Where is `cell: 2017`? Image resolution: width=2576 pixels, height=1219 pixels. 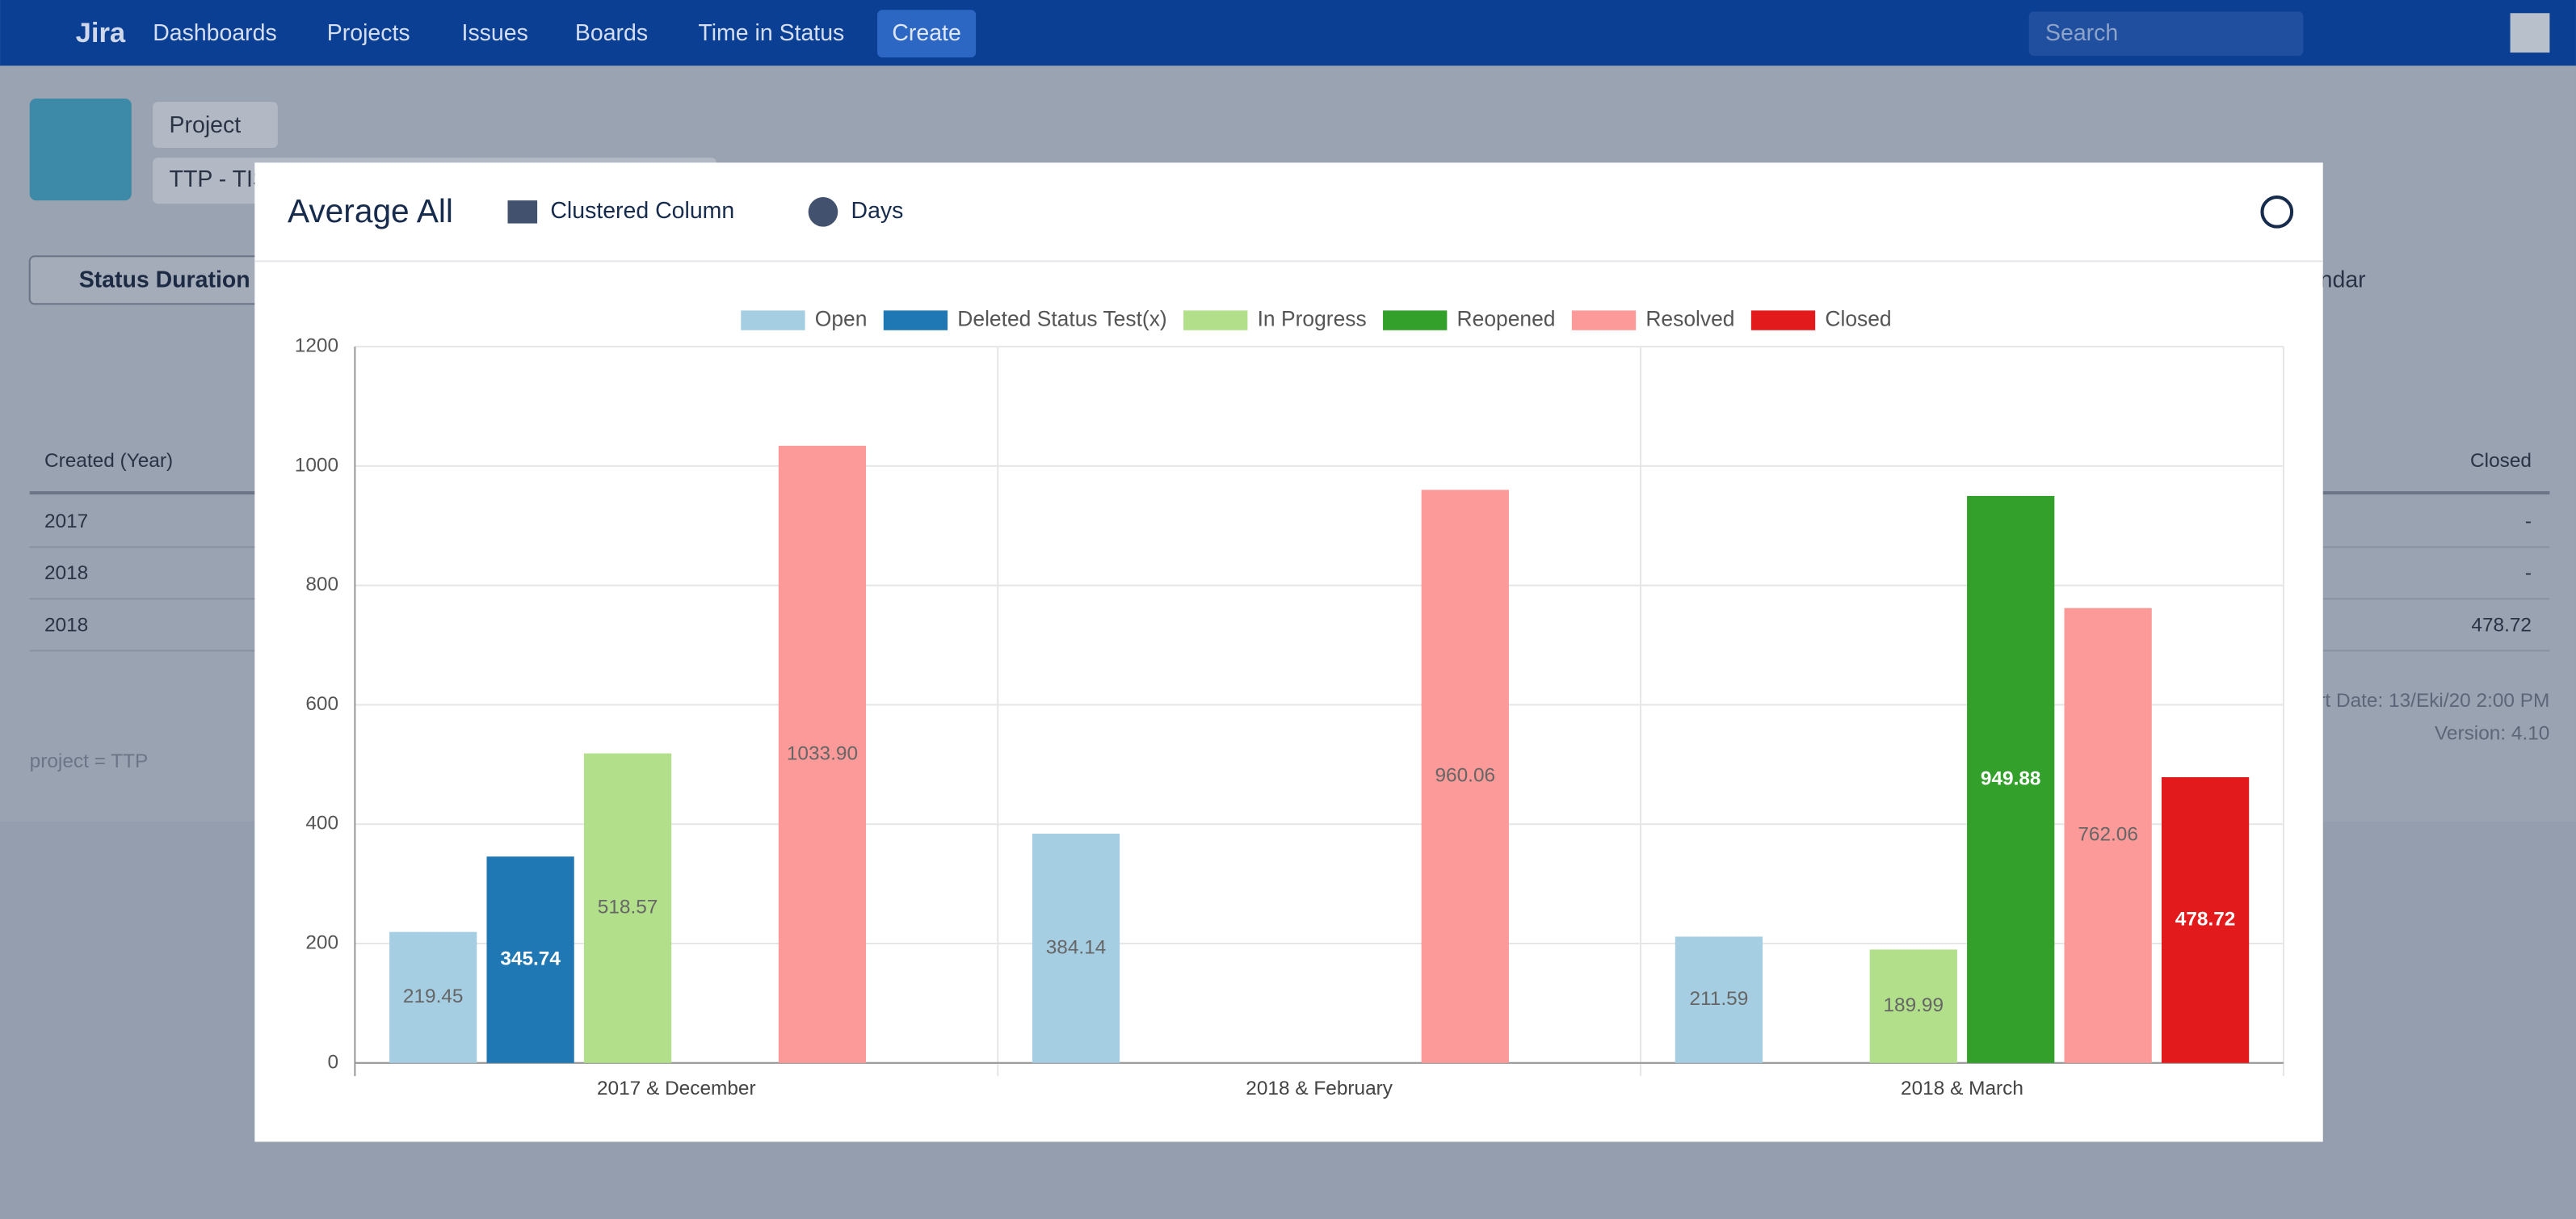 cell: 2017 is located at coordinates (66, 521).